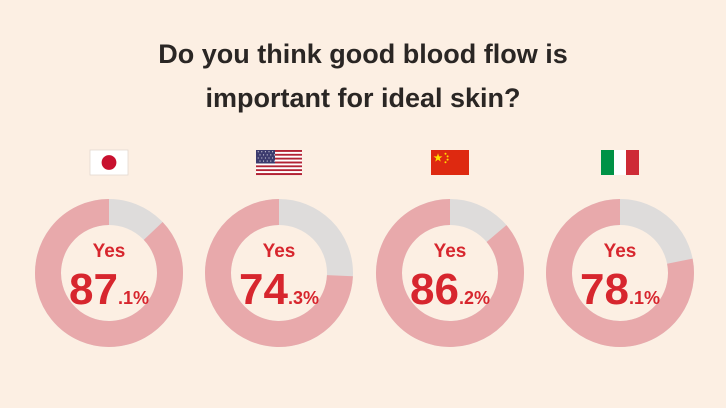 The height and width of the screenshot is (408, 726). Describe the element at coordinates (279, 289) in the screenshot. I see `donut-value-label: 74.3%` at that location.